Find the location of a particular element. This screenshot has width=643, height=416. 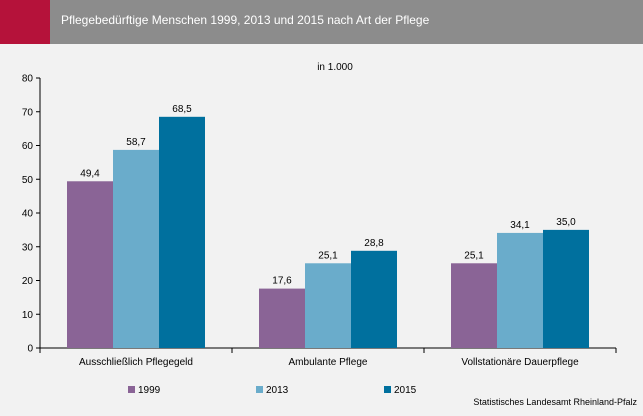

y-axis: 0 10 20 30 40 50 60 70 80 is located at coordinates (31, 214).